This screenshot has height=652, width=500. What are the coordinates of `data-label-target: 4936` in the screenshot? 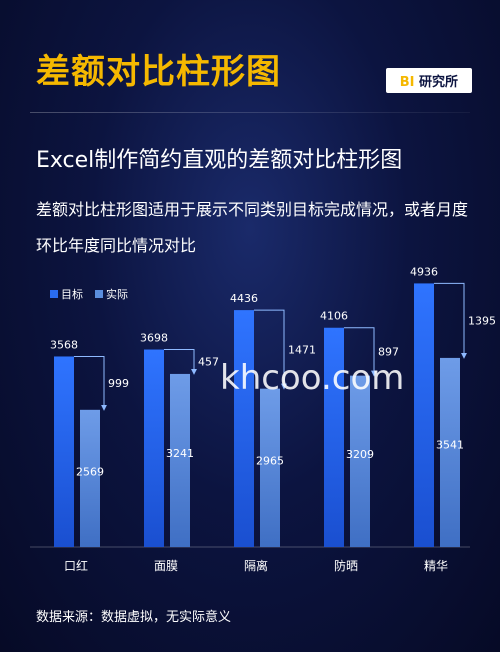 It's located at (424, 271).